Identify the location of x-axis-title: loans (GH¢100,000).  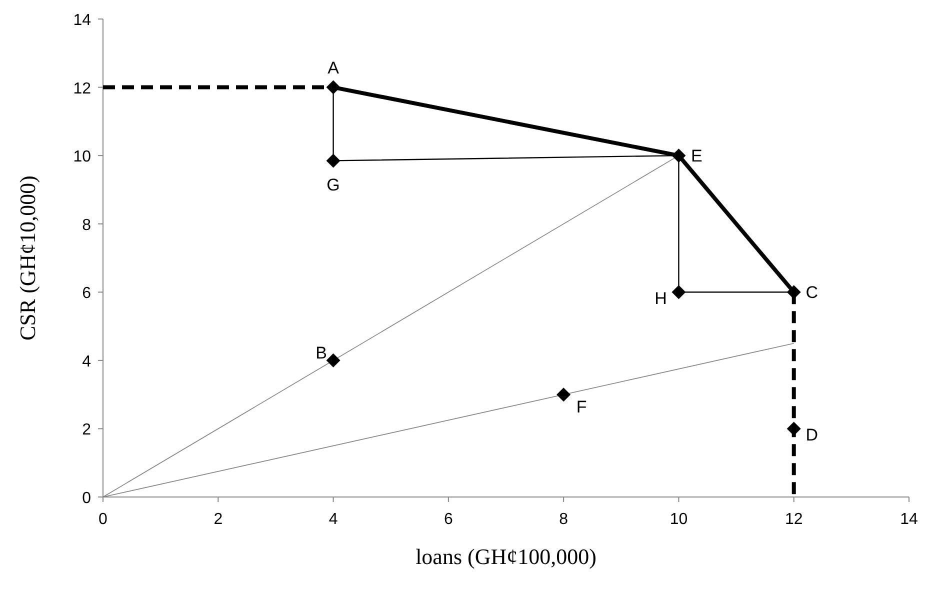
(506, 556).